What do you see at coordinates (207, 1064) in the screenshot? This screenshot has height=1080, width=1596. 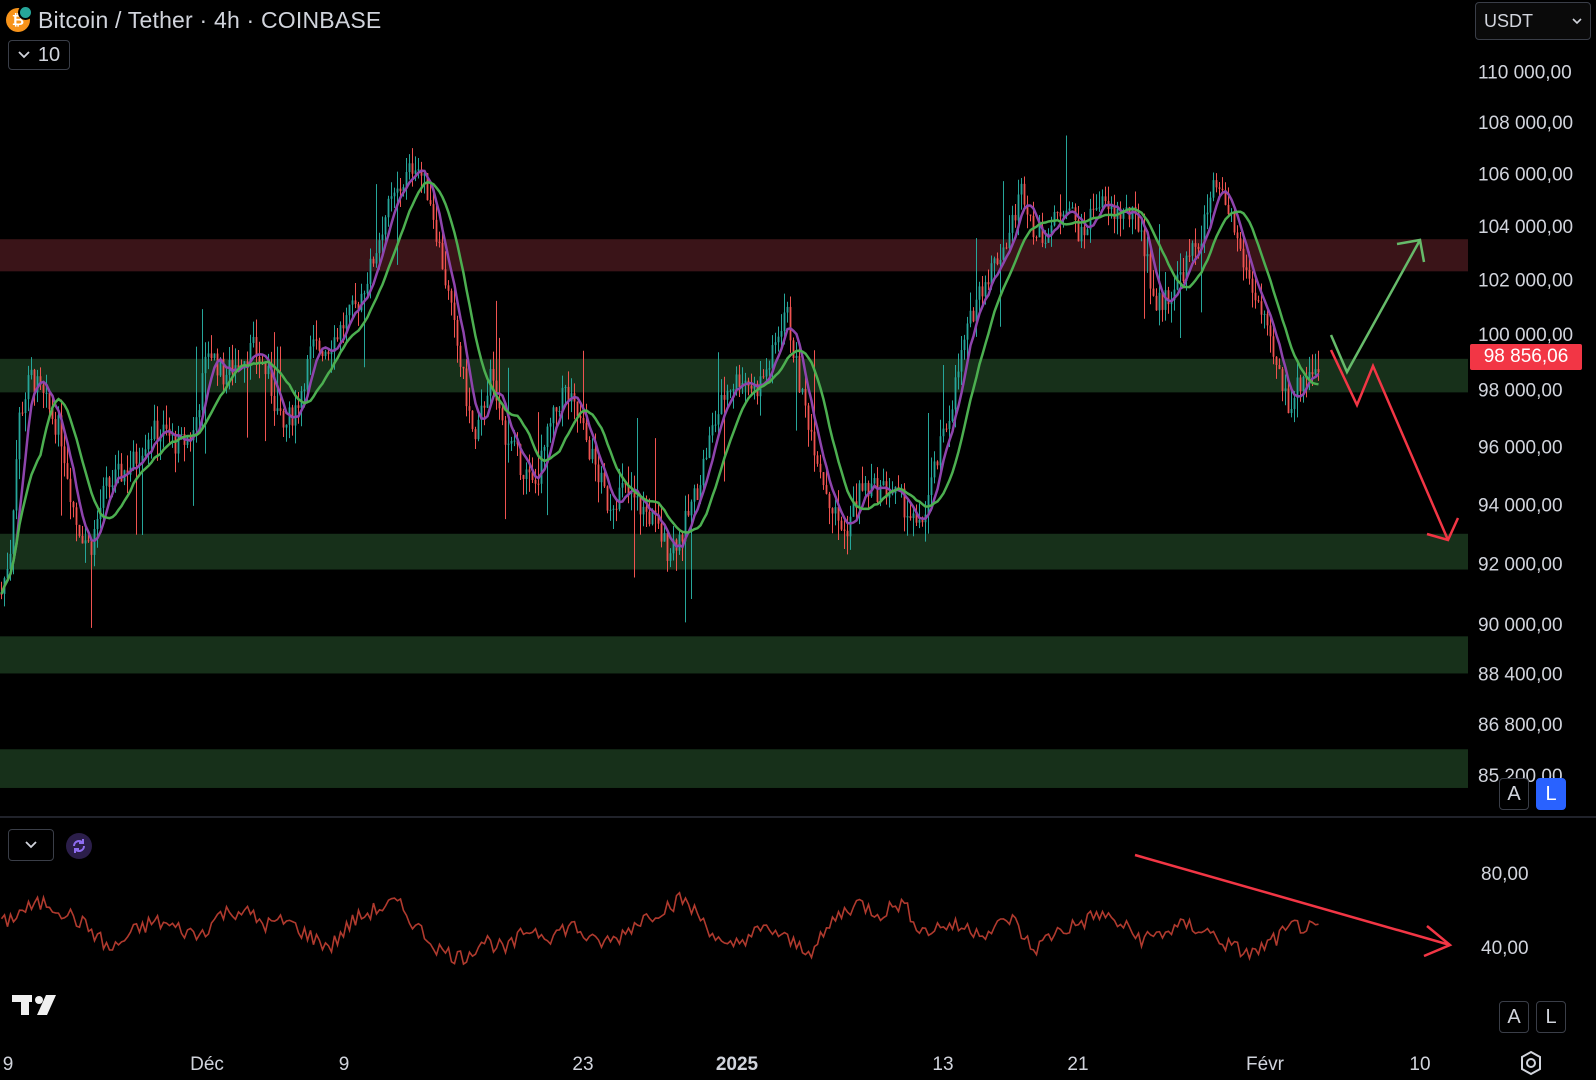 I see `time-tick-label: Déc` at bounding box center [207, 1064].